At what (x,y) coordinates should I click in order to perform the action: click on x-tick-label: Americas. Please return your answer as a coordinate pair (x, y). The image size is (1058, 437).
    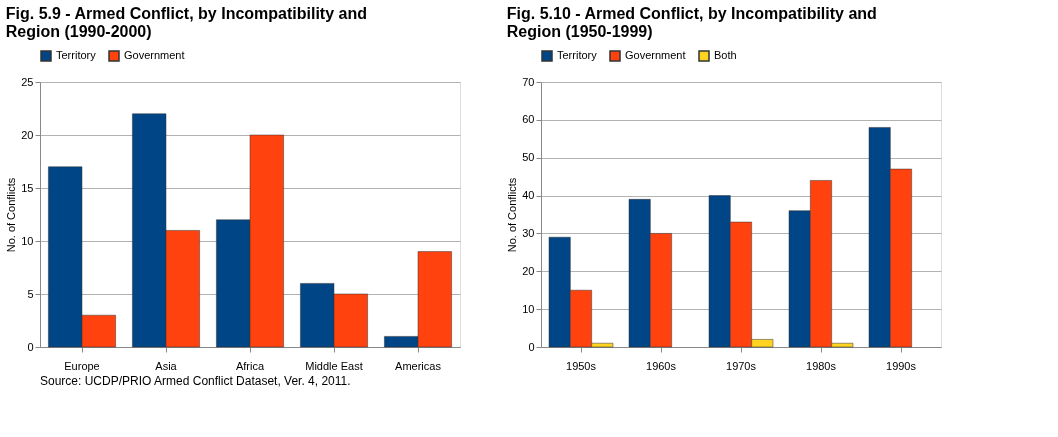
    Looking at the image, I should click on (418, 365).